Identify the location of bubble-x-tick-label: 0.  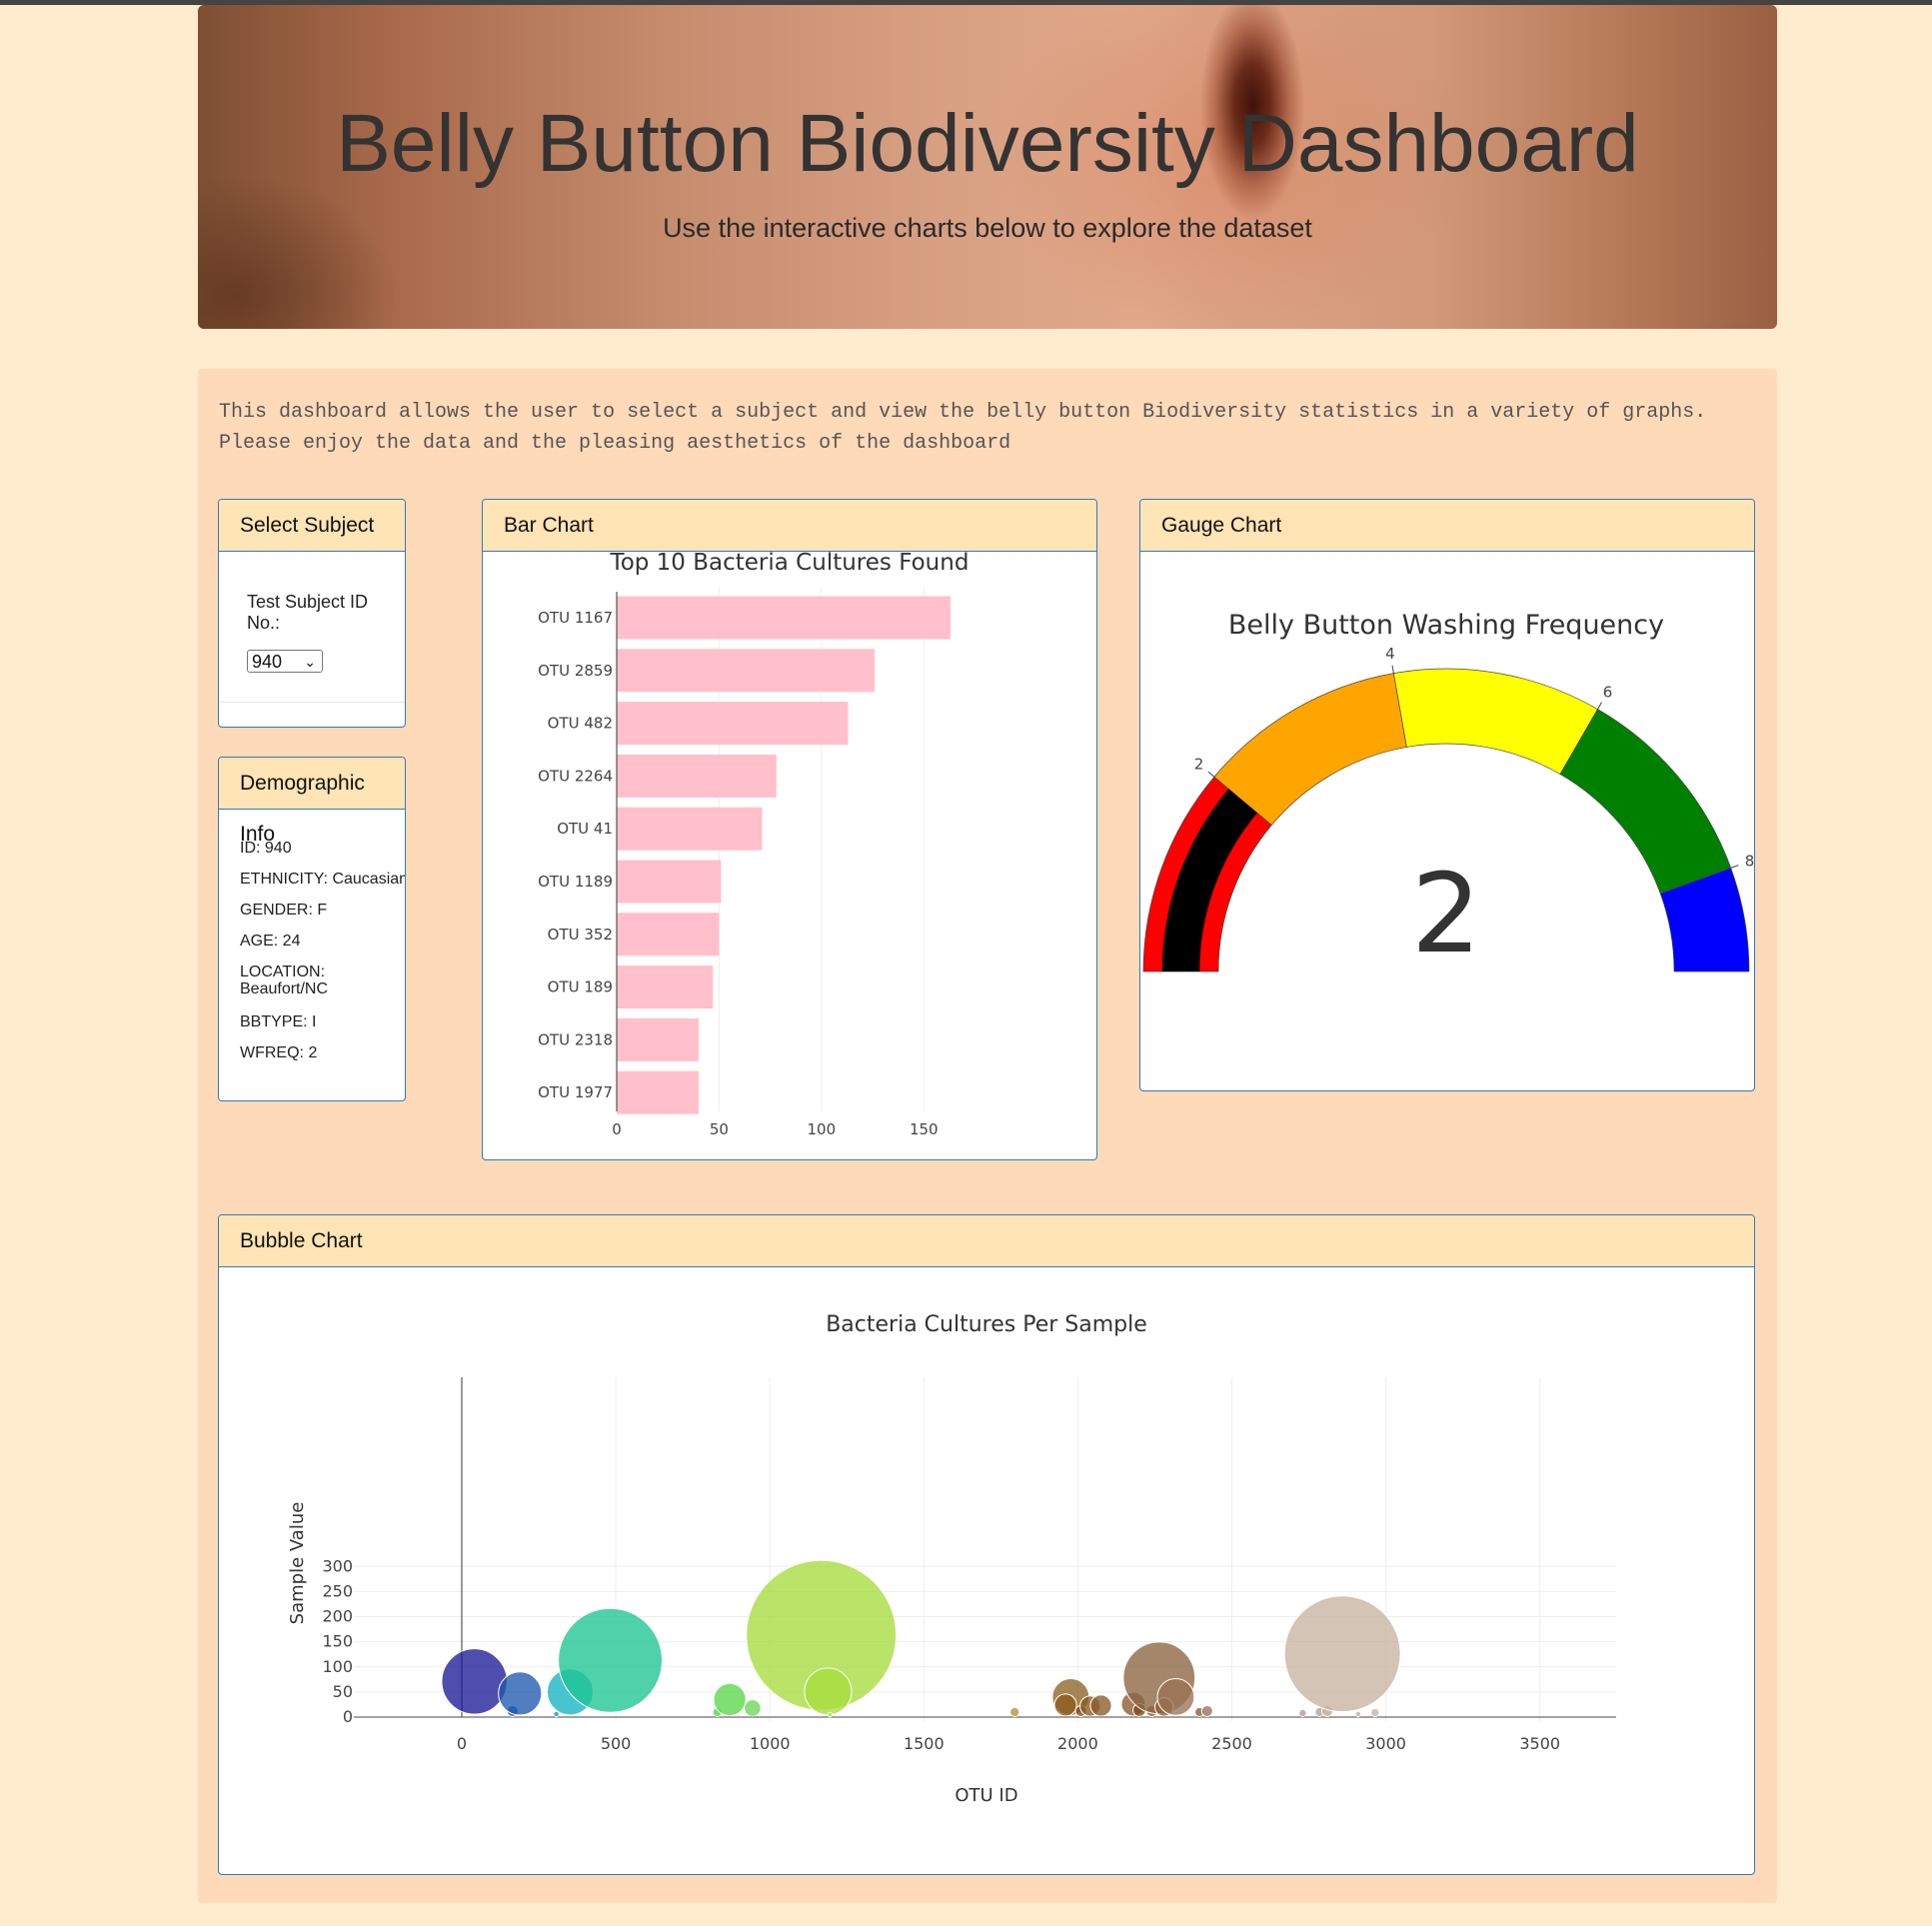
(462, 1743).